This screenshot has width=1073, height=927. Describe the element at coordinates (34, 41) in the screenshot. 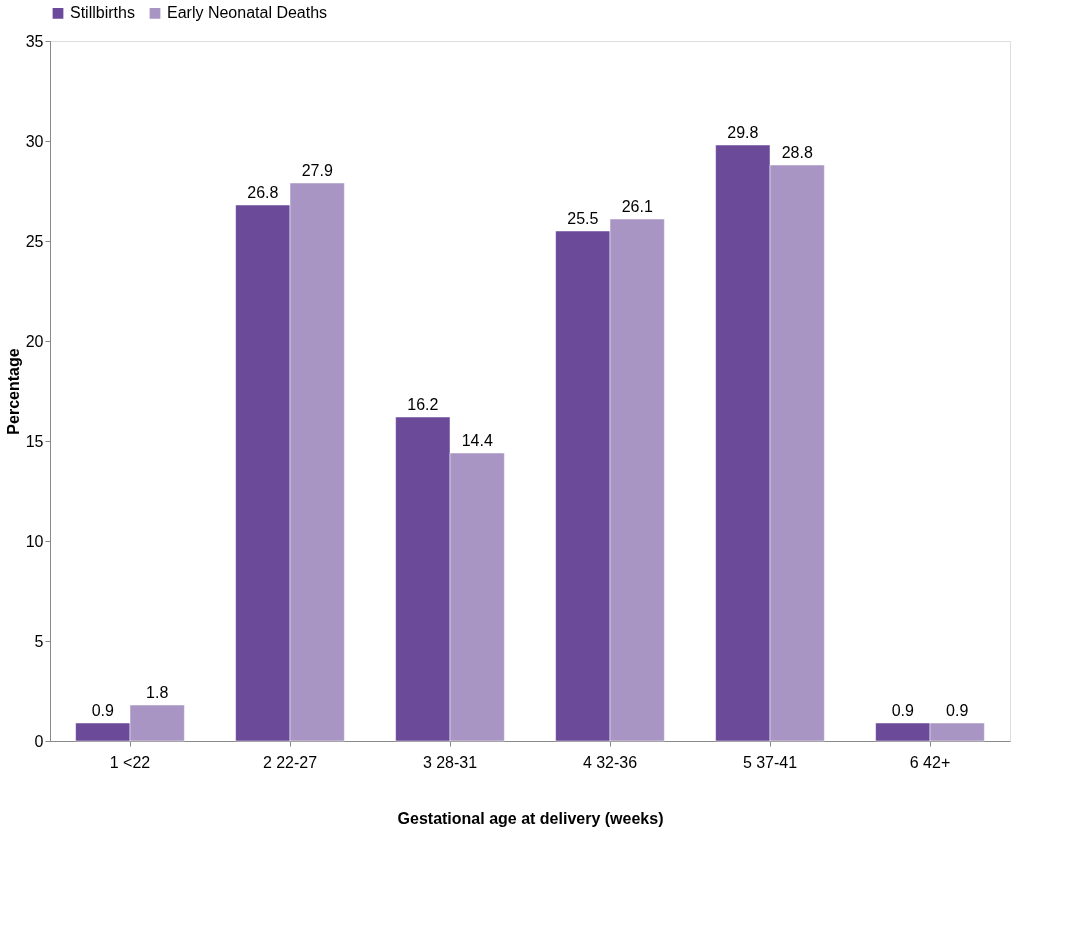

I see `y-tick-label: 35` at that location.